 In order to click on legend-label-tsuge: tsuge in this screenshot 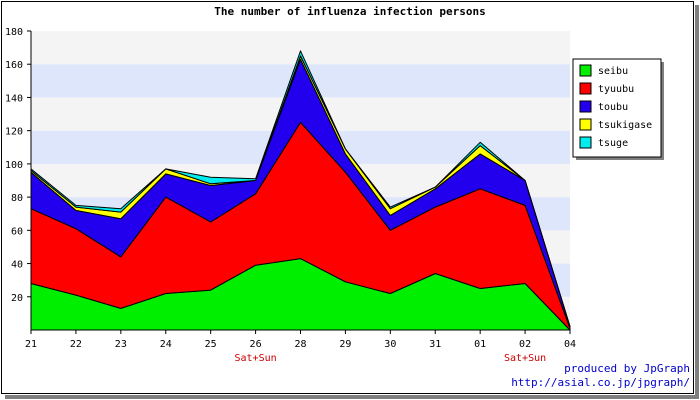, I will do `click(613, 143)`.